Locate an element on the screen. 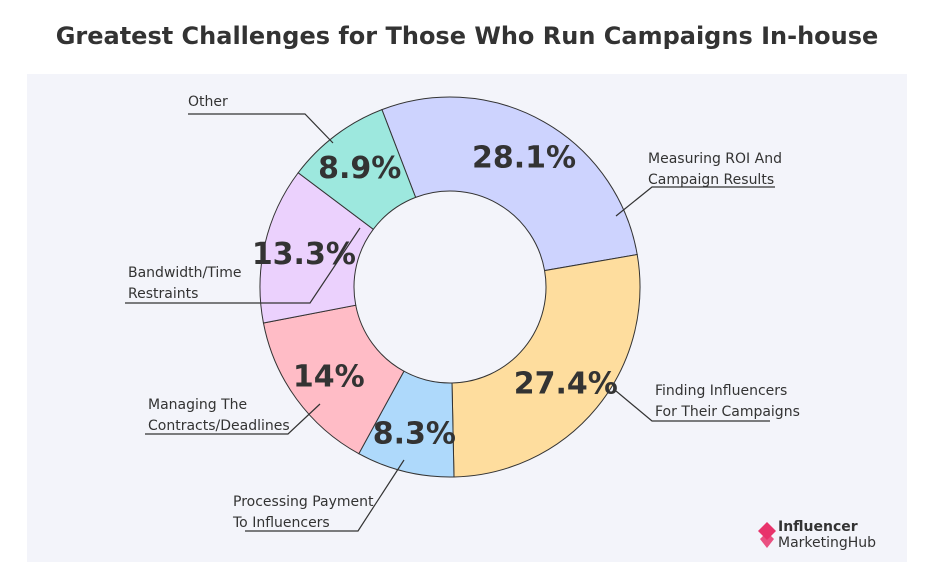 This screenshot has width=934, height=588. logo-text-line2: MarketingHub is located at coordinates (827, 543).